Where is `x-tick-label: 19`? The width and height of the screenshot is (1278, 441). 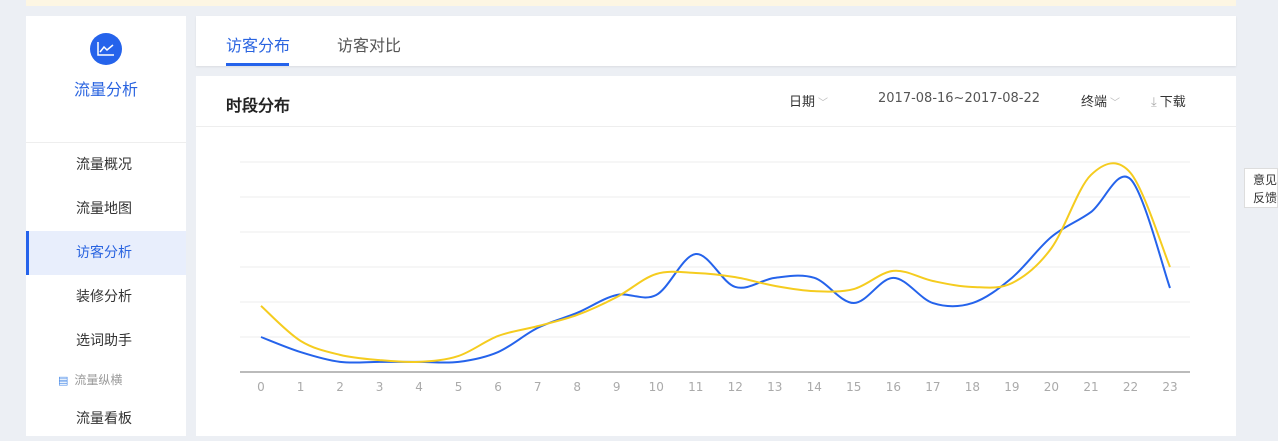
x-tick-label: 19 is located at coordinates (1011, 387).